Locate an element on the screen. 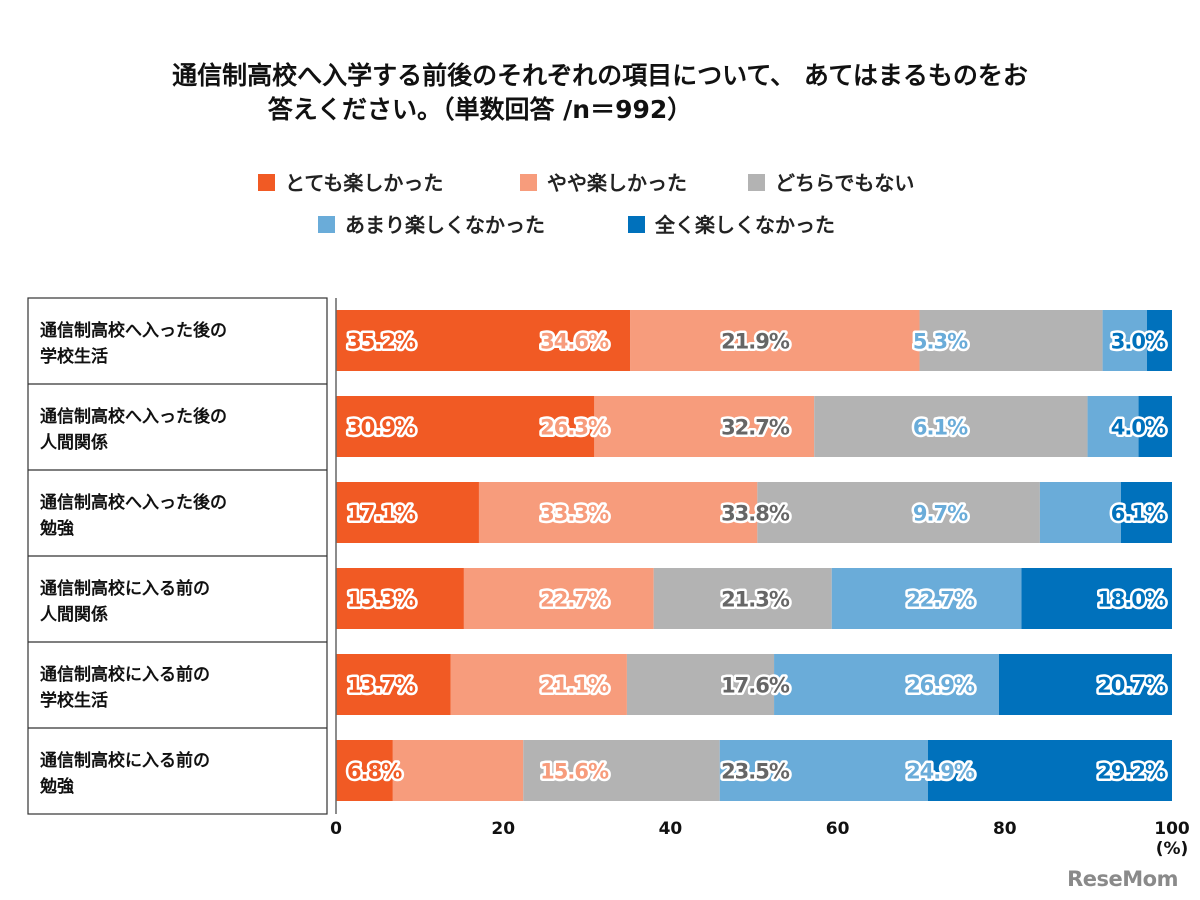  data-label: 29.2% is located at coordinates (1131, 772).